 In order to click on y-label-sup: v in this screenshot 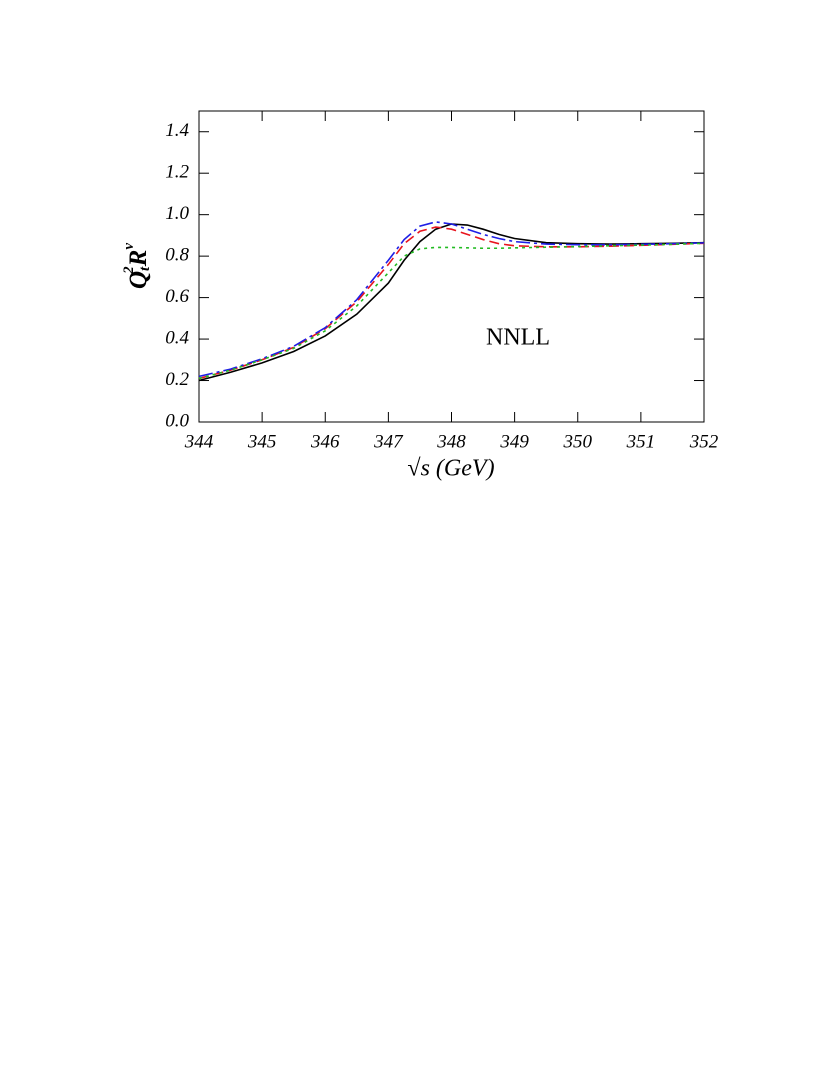, I will do `click(129, 246)`.